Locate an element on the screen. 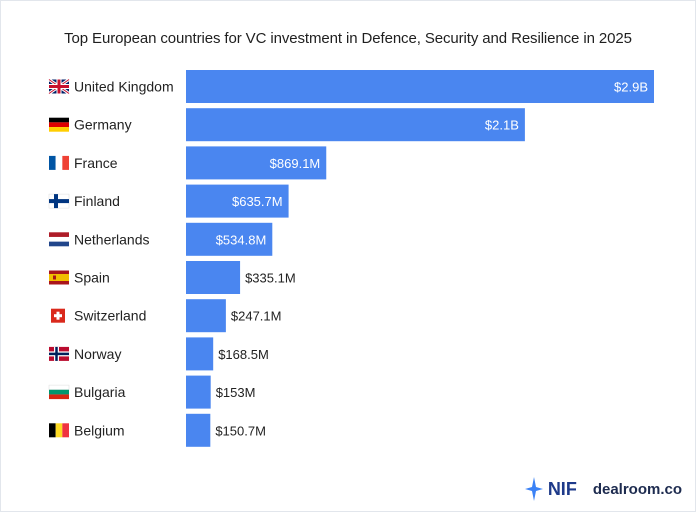  data-label: $168.5M is located at coordinates (243, 354).